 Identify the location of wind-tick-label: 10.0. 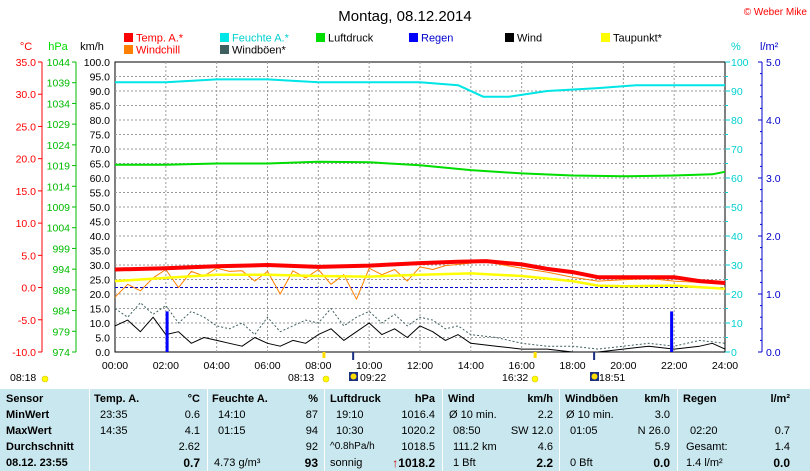
(100, 324).